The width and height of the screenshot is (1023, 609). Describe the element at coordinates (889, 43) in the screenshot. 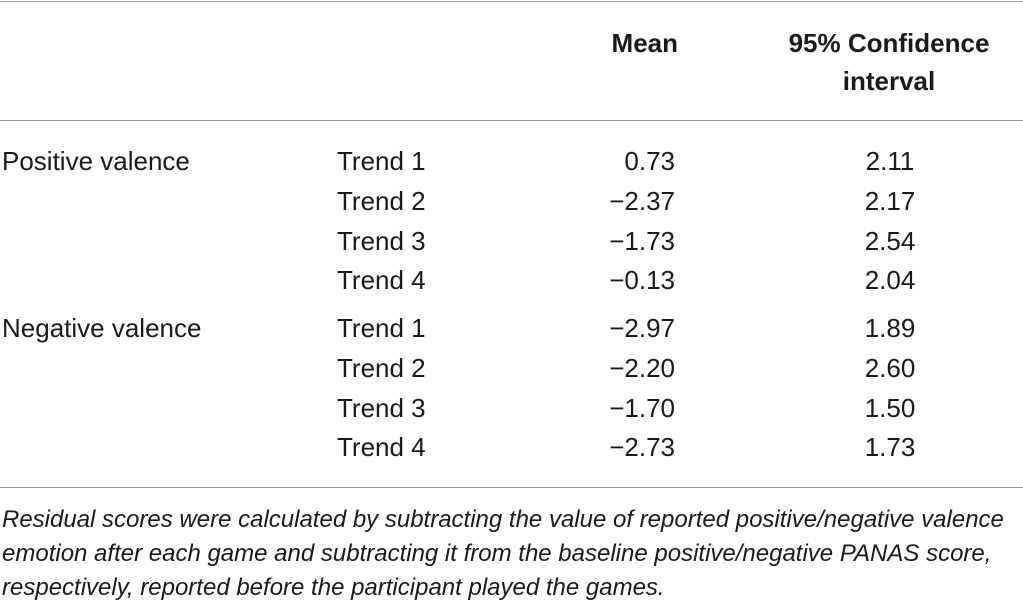

I see `header-ci-line1: 95% Confidence` at that location.